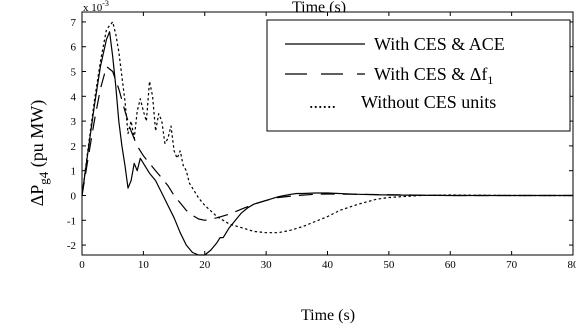  What do you see at coordinates (74, 196) in the screenshot?
I see `y-tick-label: 0` at bounding box center [74, 196].